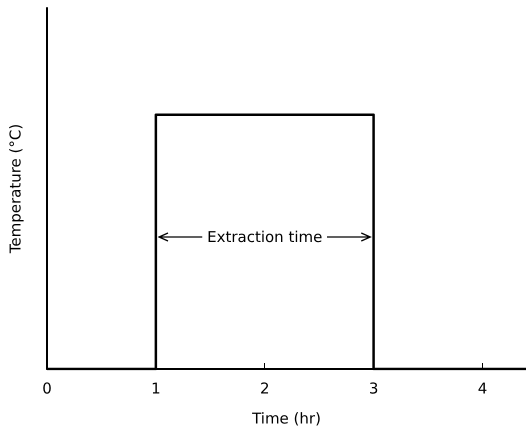  Describe the element at coordinates (373, 389) in the screenshot. I see `x-tick-label: 3` at that location.